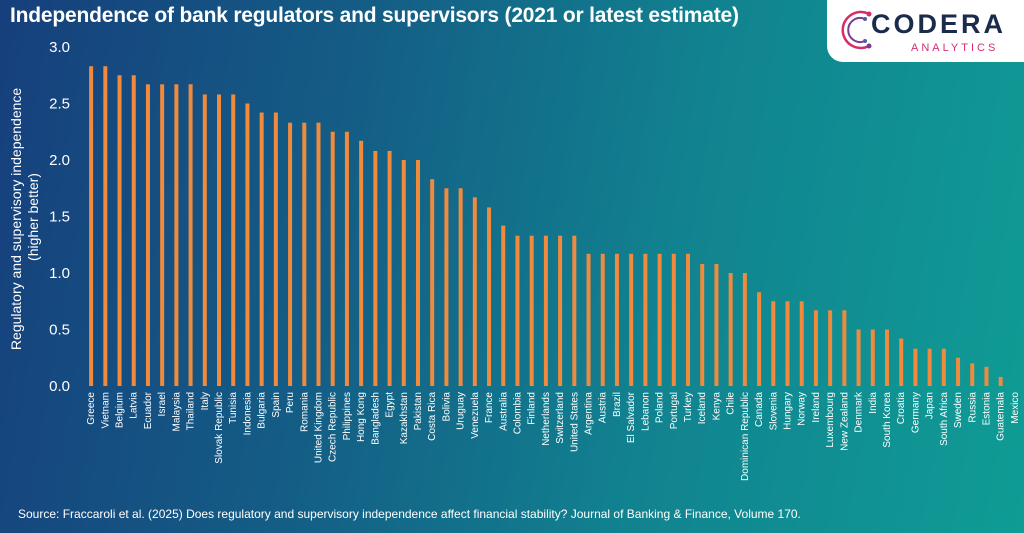 The height and width of the screenshot is (533, 1024). What do you see at coordinates (247, 414) in the screenshot?
I see `x-tick-label: Indonesia` at bounding box center [247, 414].